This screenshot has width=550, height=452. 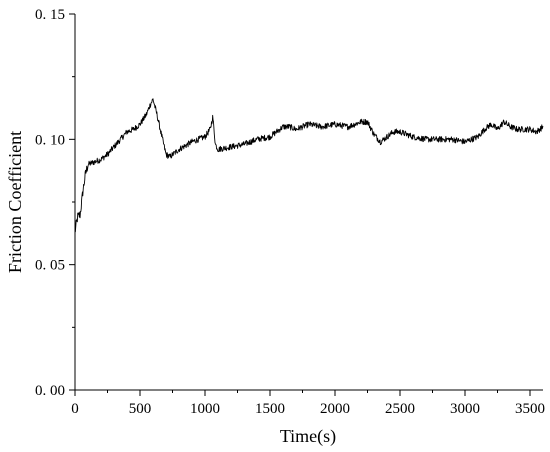 What do you see at coordinates (50, 140) in the screenshot?
I see `y-tick-label: 0. 10` at bounding box center [50, 140].